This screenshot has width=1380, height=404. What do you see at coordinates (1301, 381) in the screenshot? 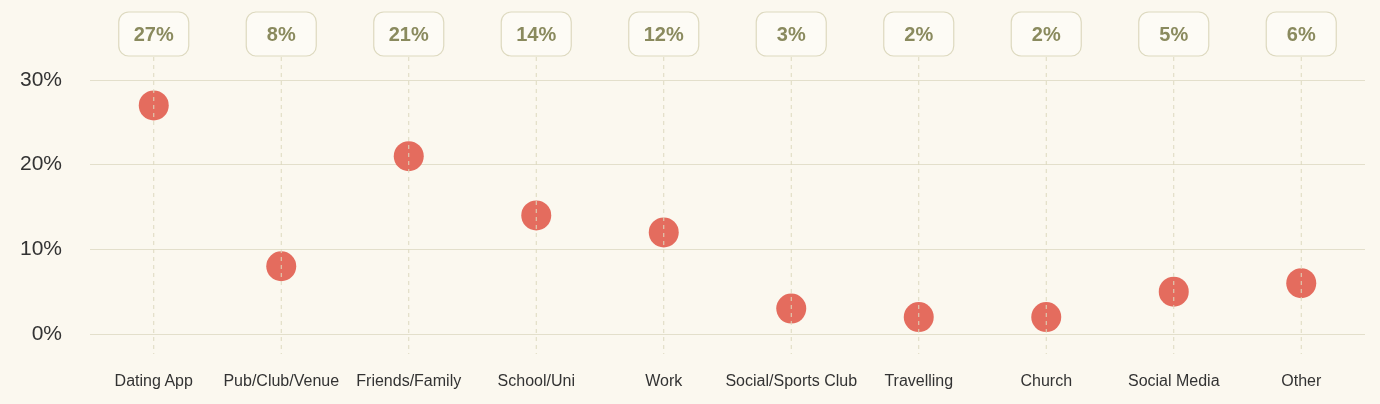
I see `x-tick-label: Other` at bounding box center [1301, 381].